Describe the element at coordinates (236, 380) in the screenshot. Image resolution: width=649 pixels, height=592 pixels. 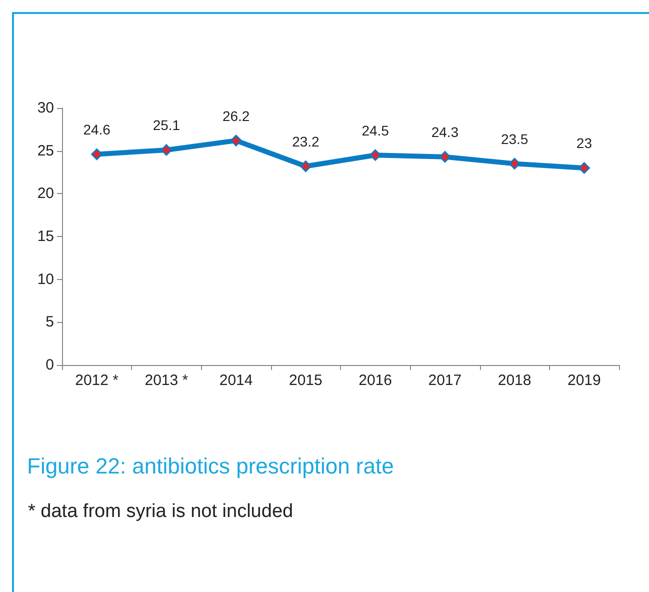
I see `x-tick-label: 2014` at that location.